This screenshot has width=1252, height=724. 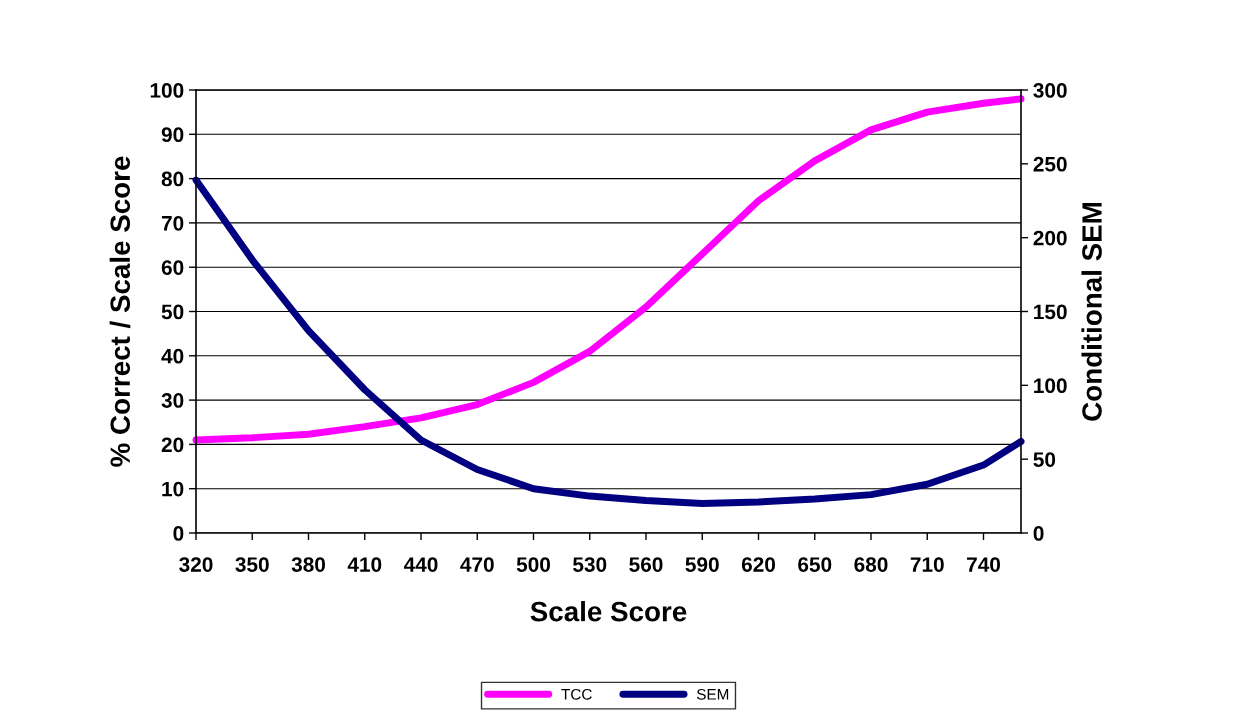 What do you see at coordinates (758, 564) in the screenshot?
I see `x-tick-label: 620` at bounding box center [758, 564].